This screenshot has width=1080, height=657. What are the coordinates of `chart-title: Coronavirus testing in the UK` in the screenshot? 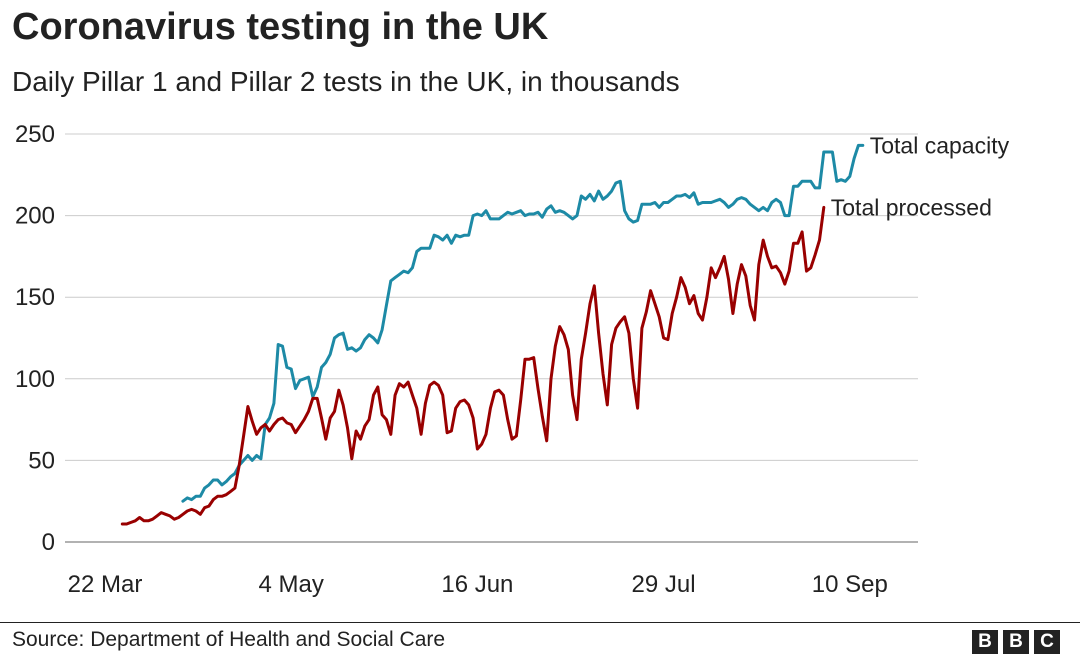 It's located at (280, 27).